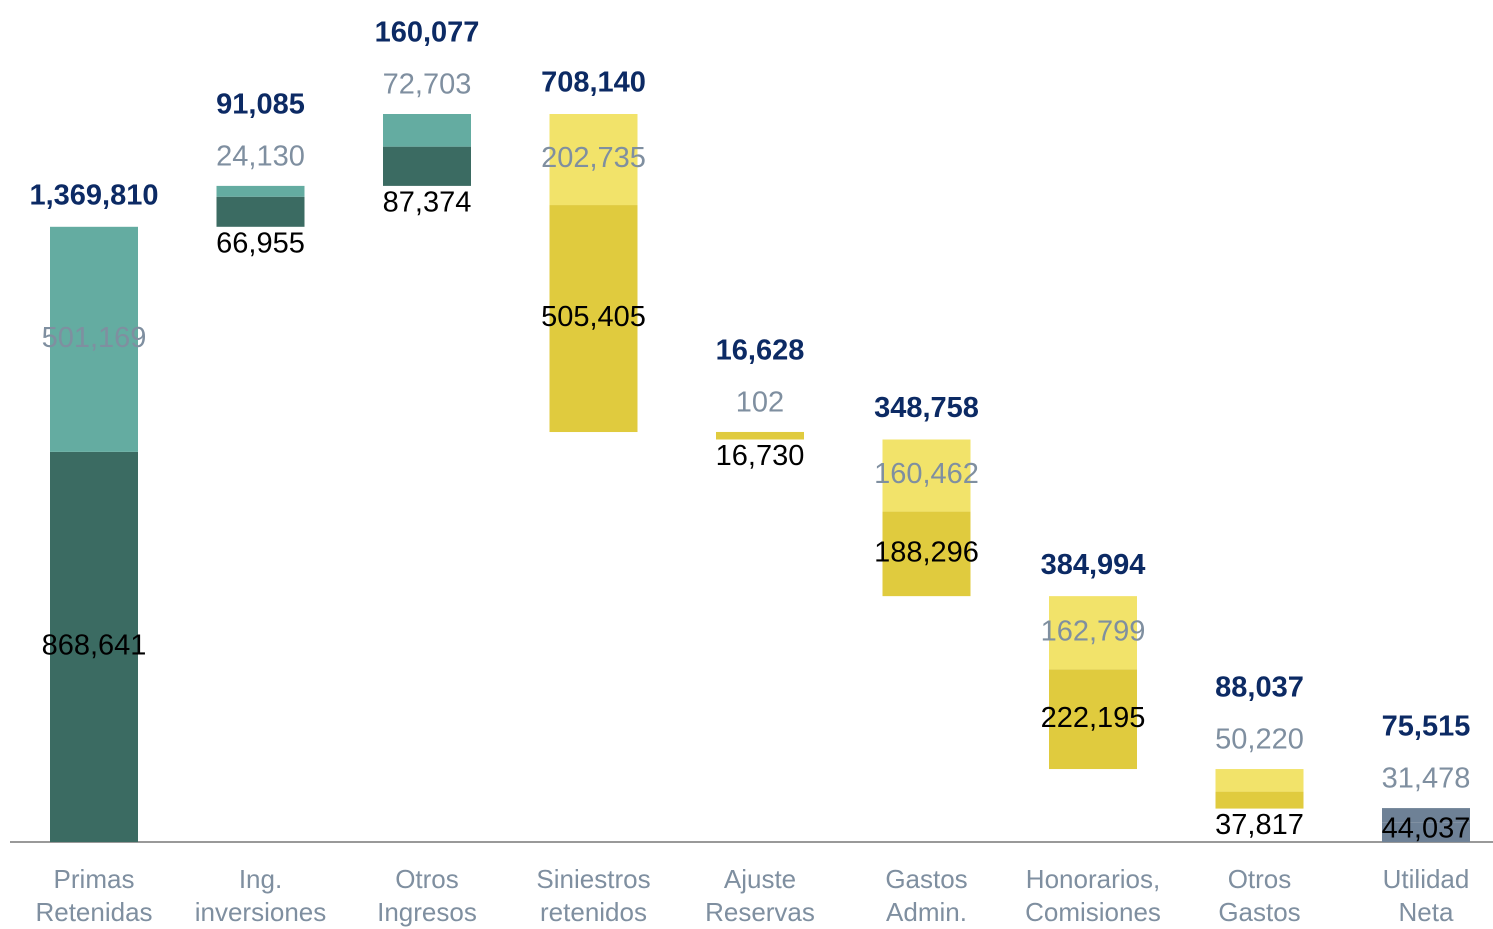 This screenshot has width=1493, height=929. Describe the element at coordinates (760, 456) in the screenshot. I see `value-label: 16,730` at that location.